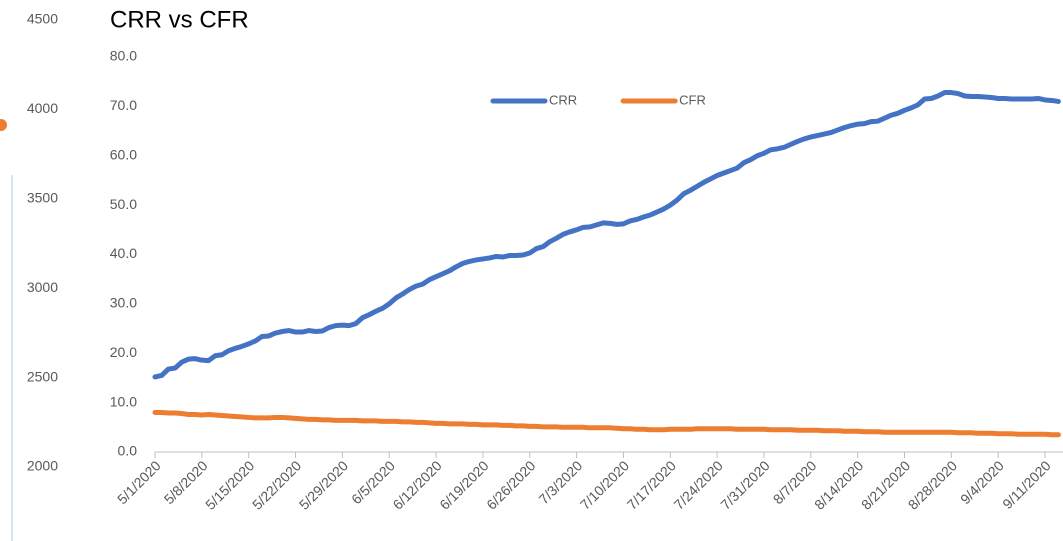 The width and height of the screenshot is (1063, 541). What do you see at coordinates (42, 108) in the screenshot?
I see `y2-tick-label: 4000` at bounding box center [42, 108].